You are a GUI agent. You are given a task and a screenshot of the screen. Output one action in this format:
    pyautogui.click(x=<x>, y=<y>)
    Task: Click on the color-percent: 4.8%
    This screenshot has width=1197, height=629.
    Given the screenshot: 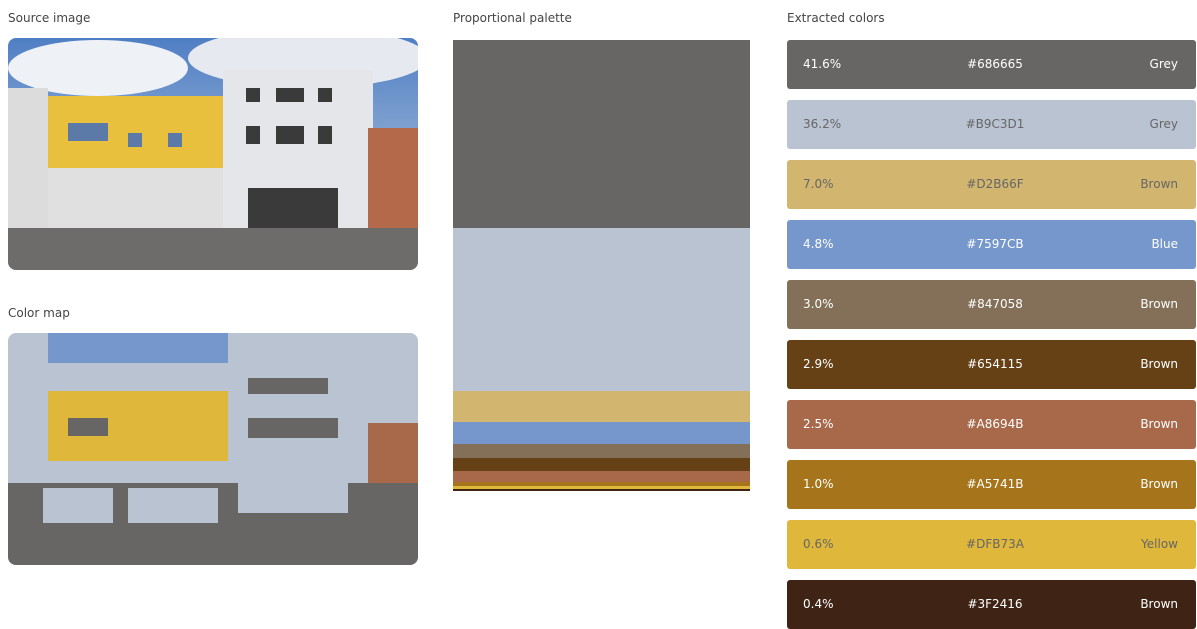 What is the action you would take?
    pyautogui.click(x=818, y=244)
    